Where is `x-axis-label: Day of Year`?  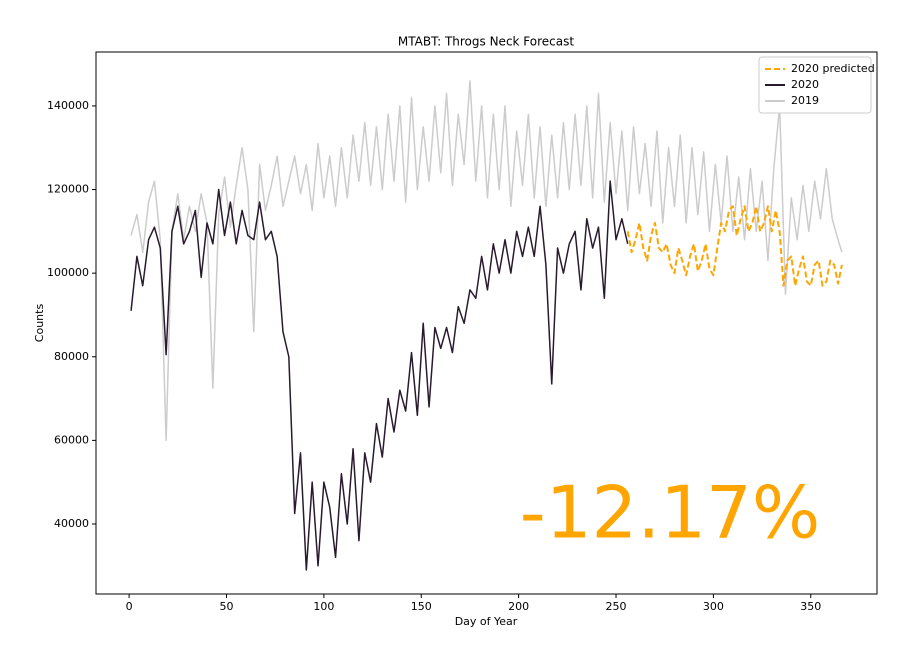
x-axis-label: Day of Year is located at coordinates (486, 621).